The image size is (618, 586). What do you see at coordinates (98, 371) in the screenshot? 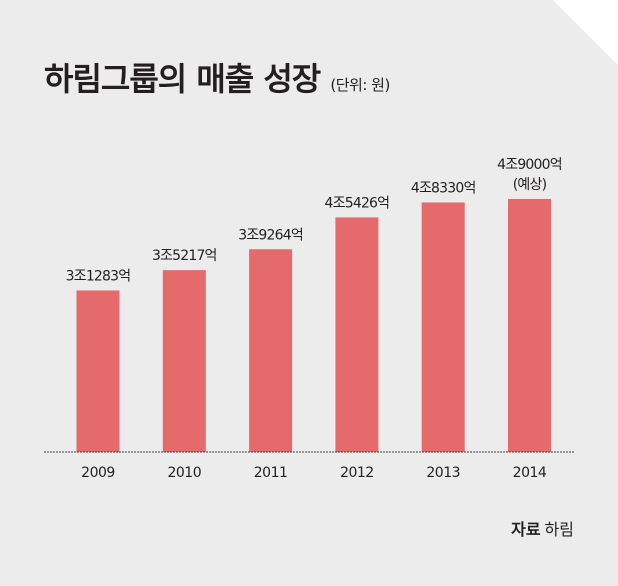
I see `bar-2009` at bounding box center [98, 371].